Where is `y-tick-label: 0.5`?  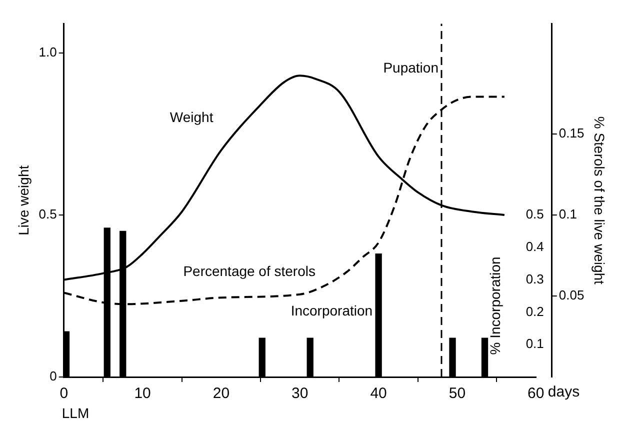 y-tick-label: 0.5 is located at coordinates (47, 214).